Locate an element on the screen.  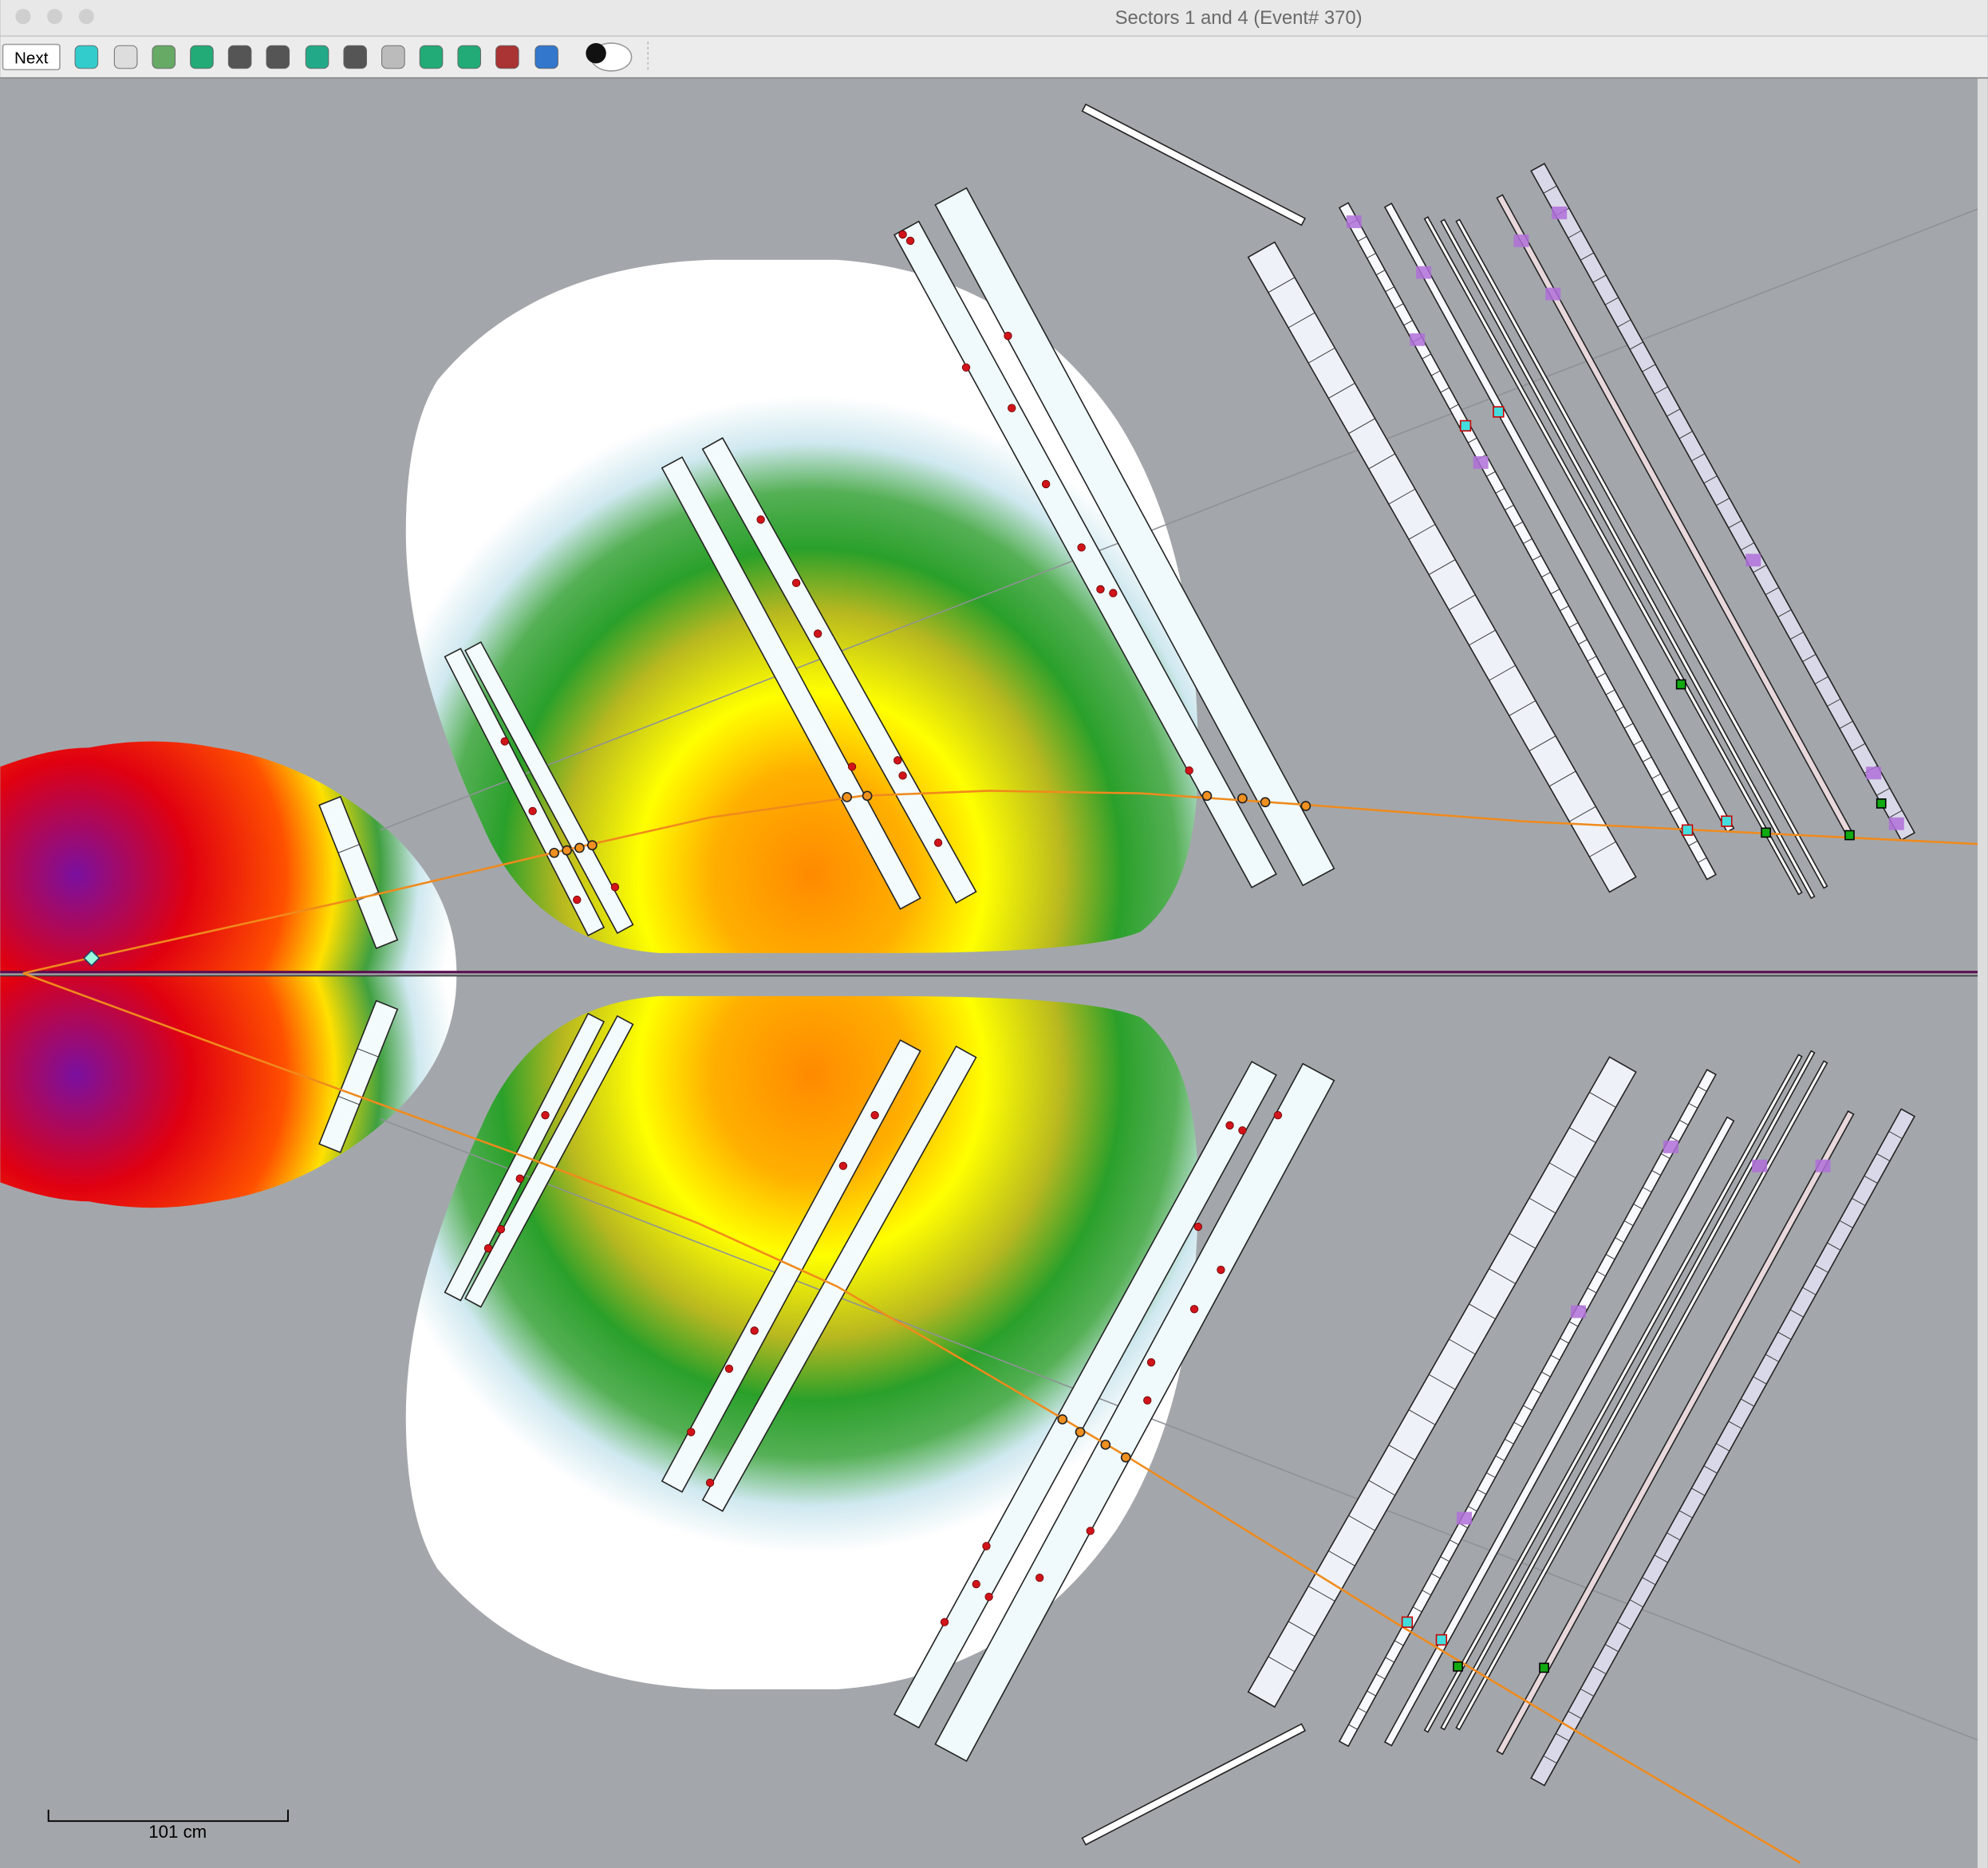
scale-bar is located at coordinates (168, 1816).